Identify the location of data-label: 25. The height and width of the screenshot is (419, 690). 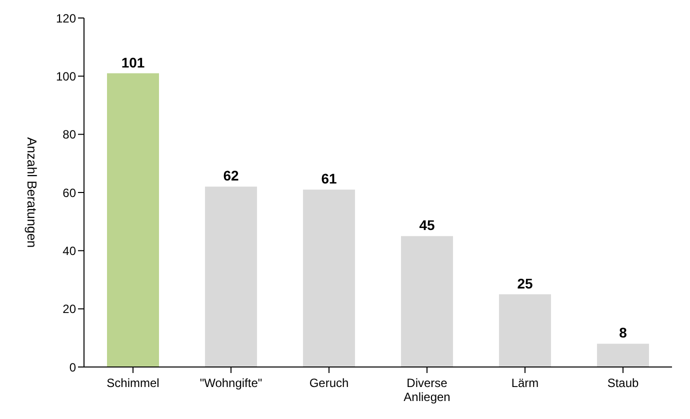
(525, 283).